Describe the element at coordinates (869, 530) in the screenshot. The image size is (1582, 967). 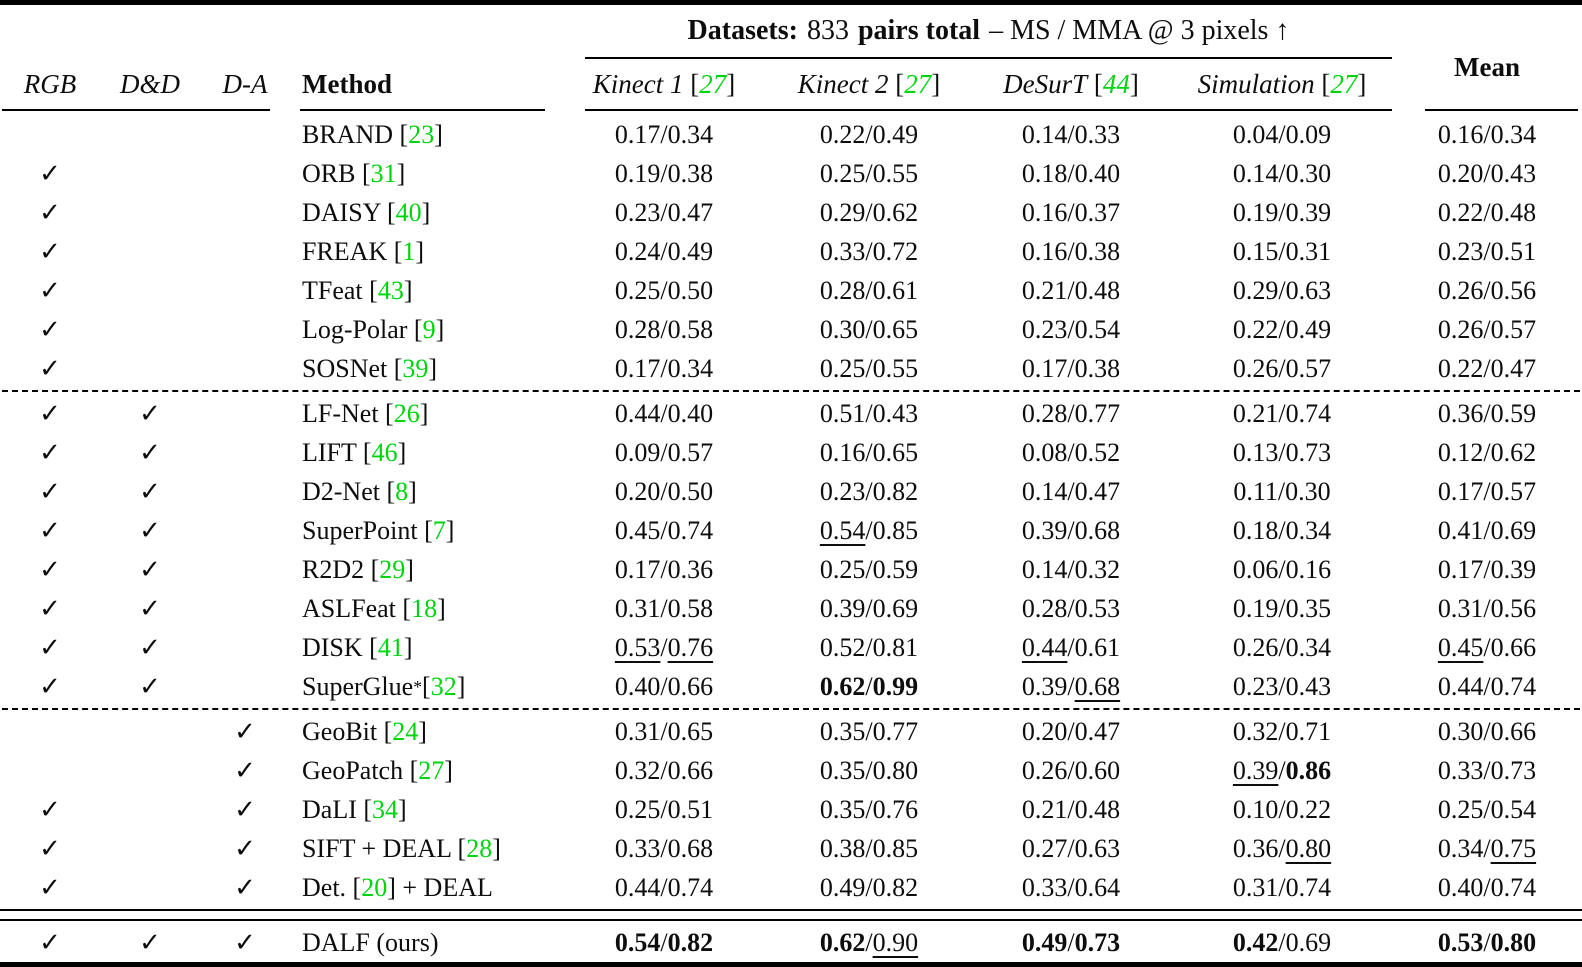
I see `dataset-value: 0.54 / 0.85` at that location.